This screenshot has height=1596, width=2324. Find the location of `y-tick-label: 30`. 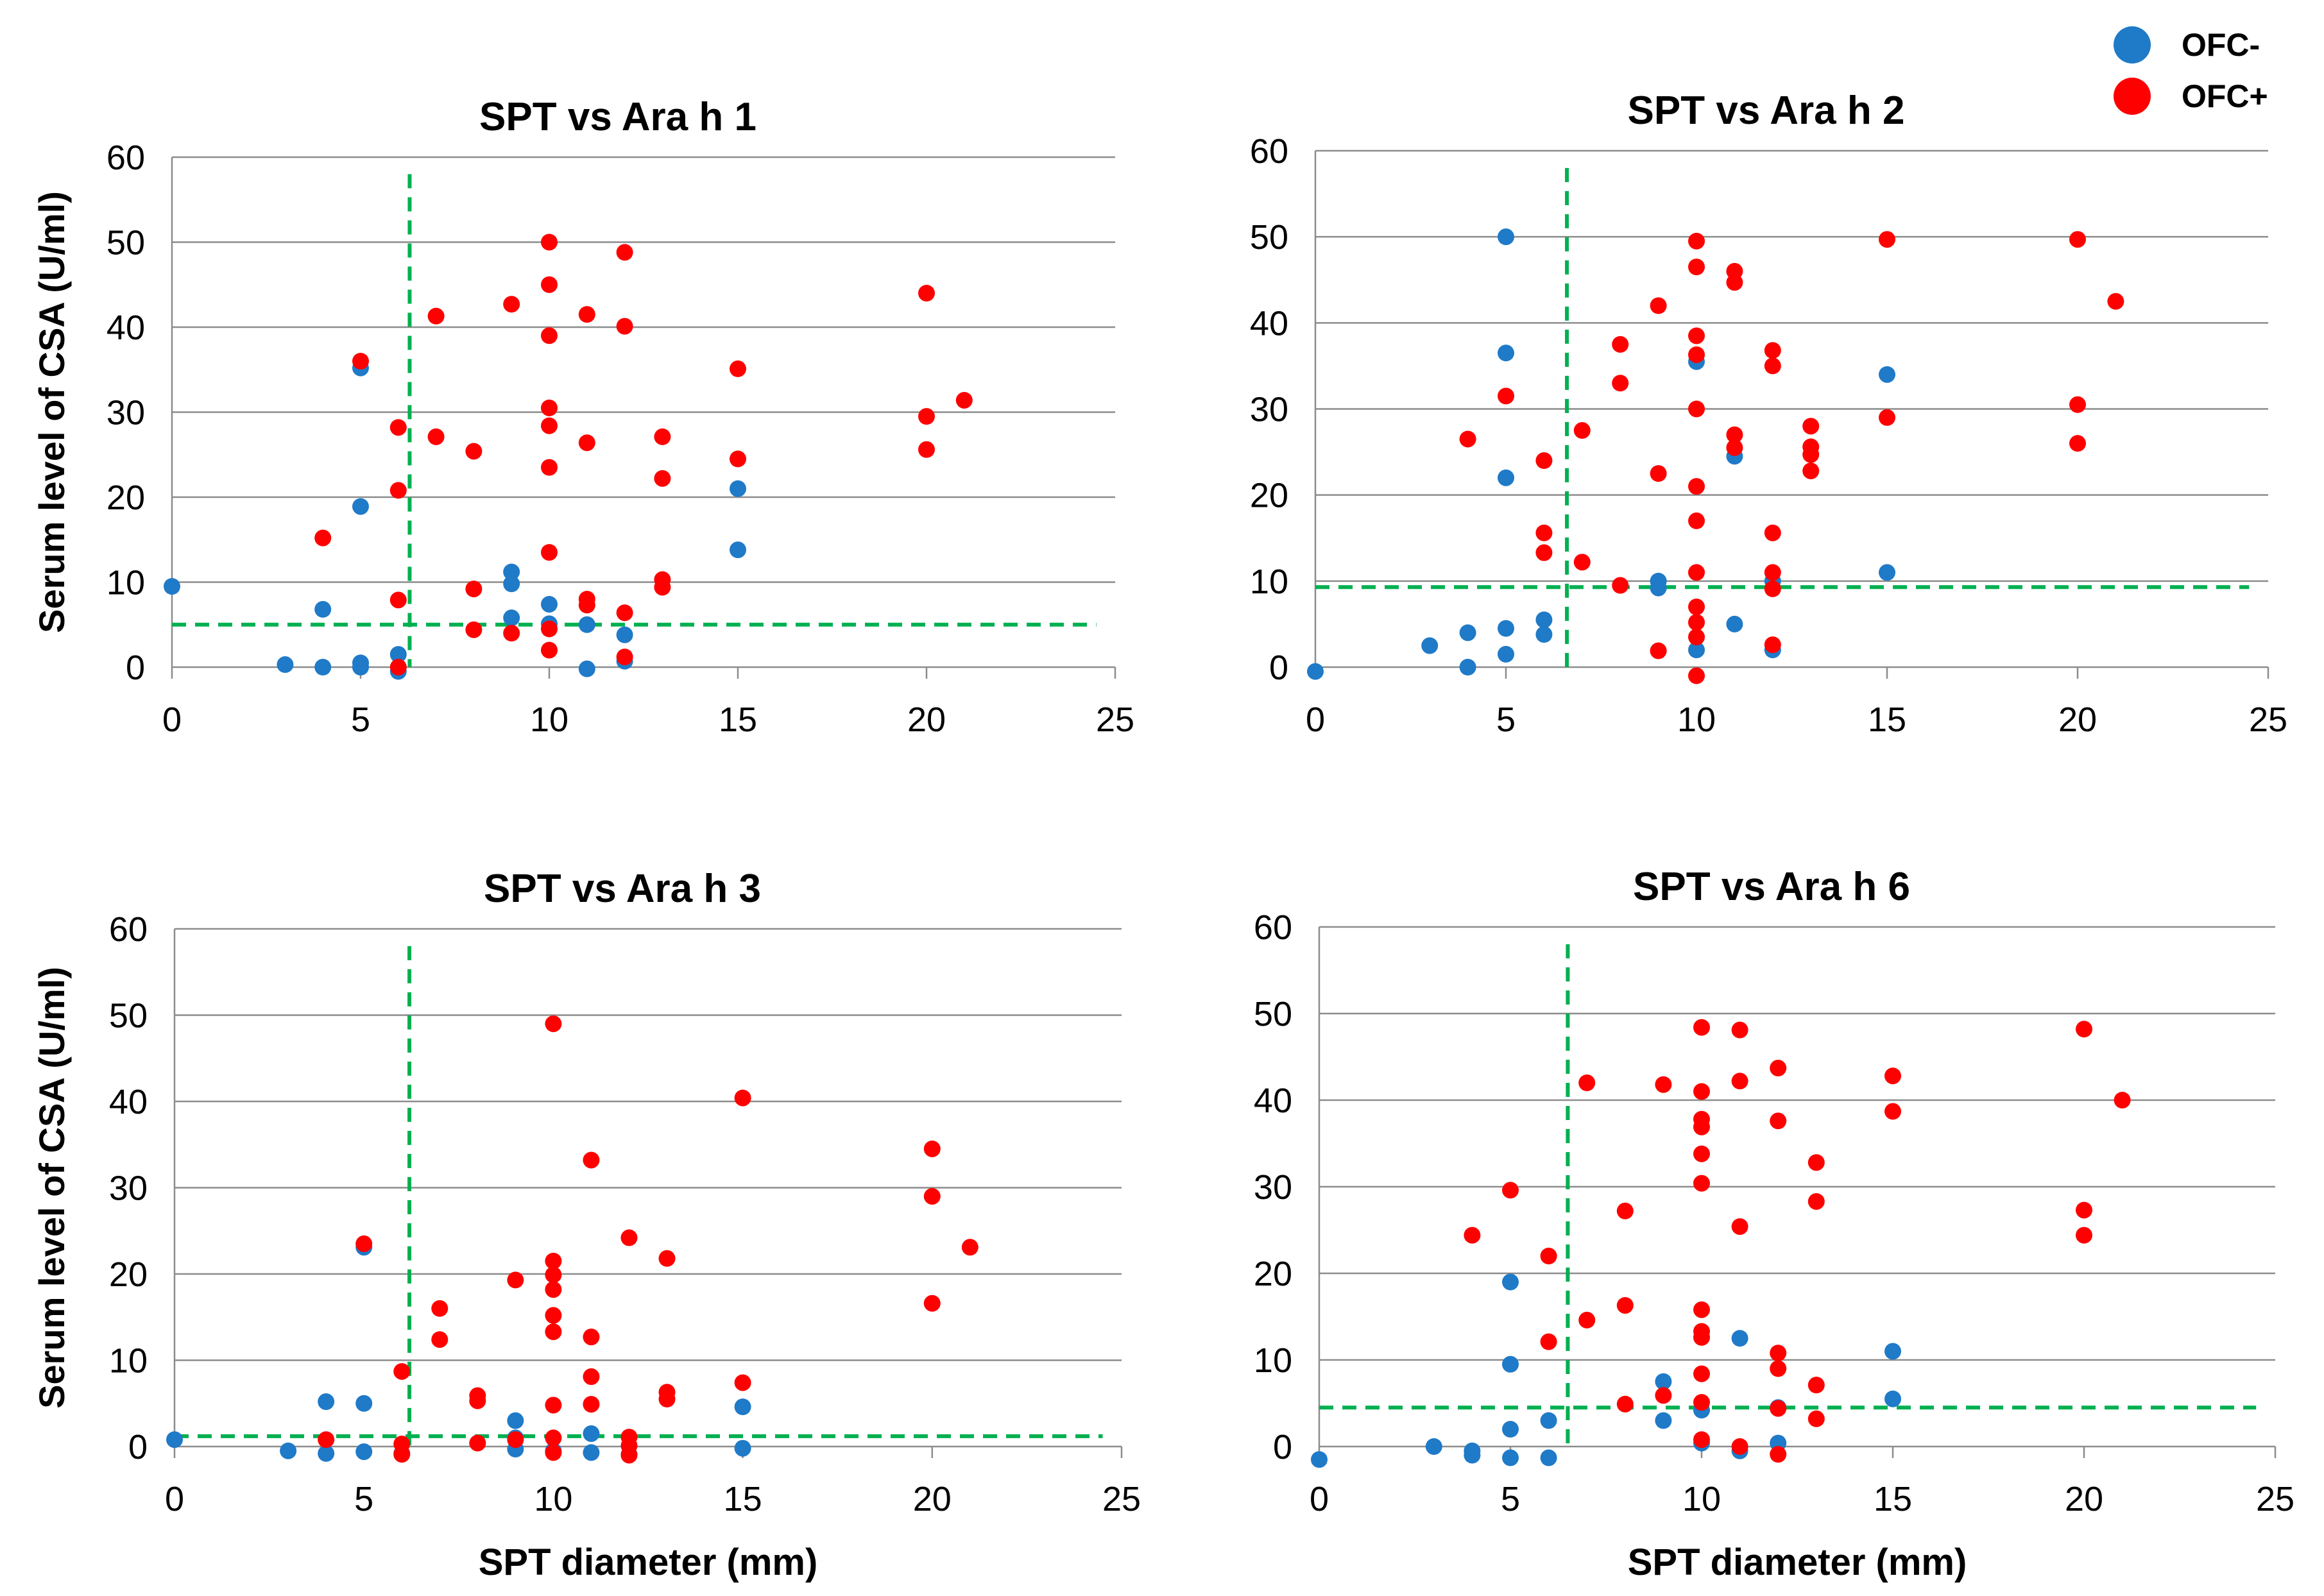

y-tick-label: 30 is located at coordinates (126, 413).